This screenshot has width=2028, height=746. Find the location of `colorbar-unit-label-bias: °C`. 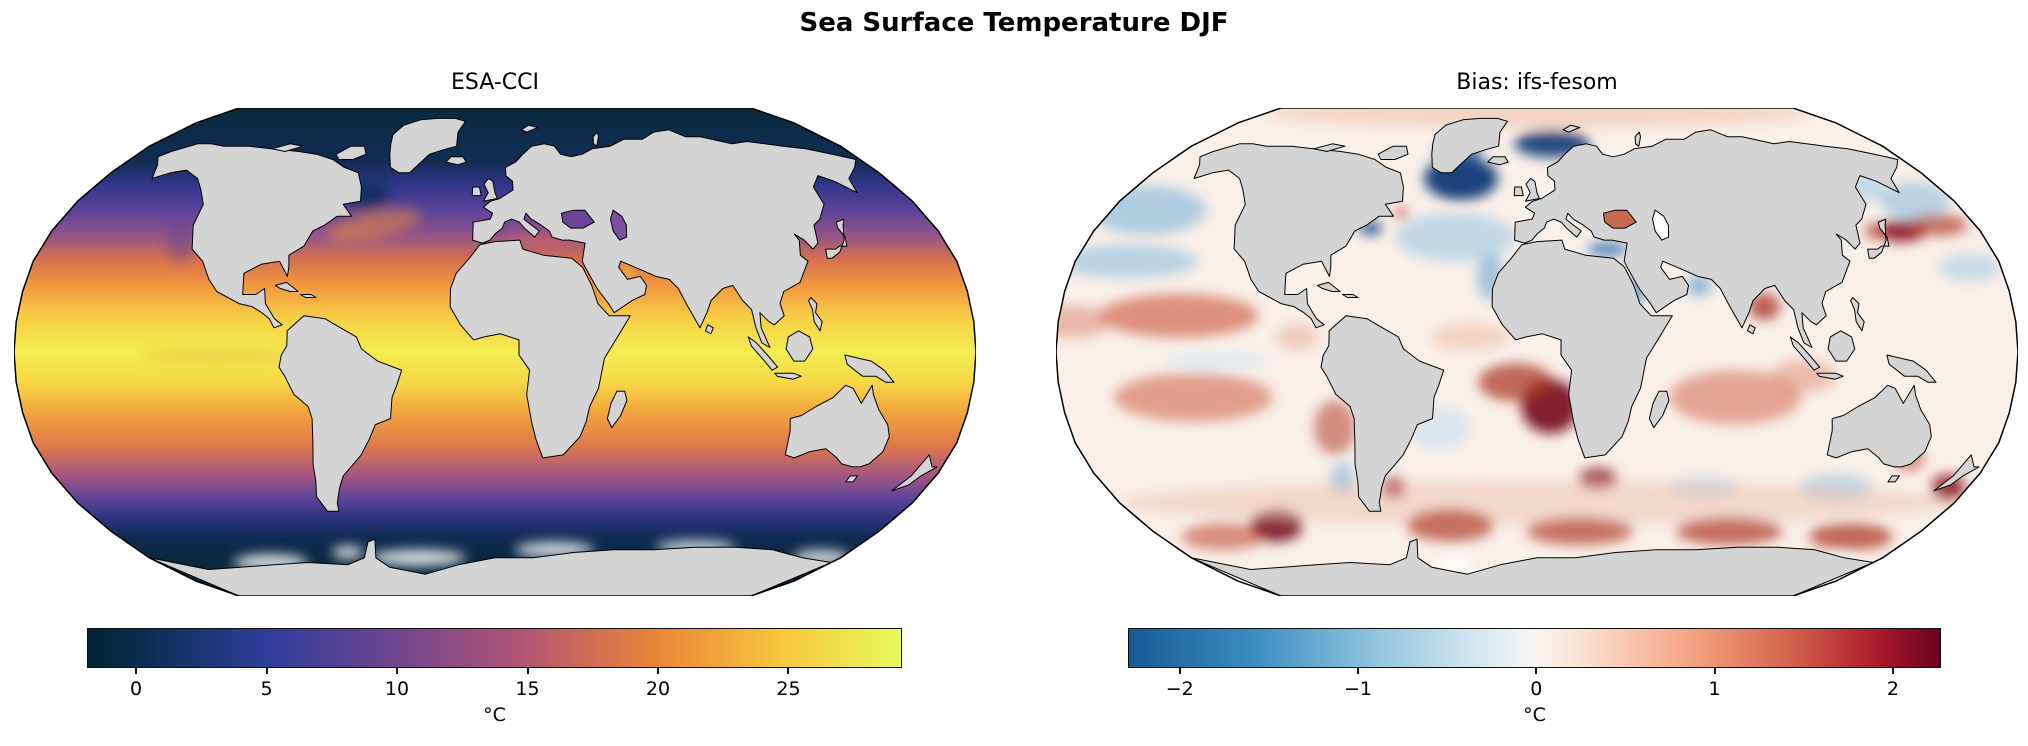

colorbar-unit-label-bias: °C is located at coordinates (1534, 715).